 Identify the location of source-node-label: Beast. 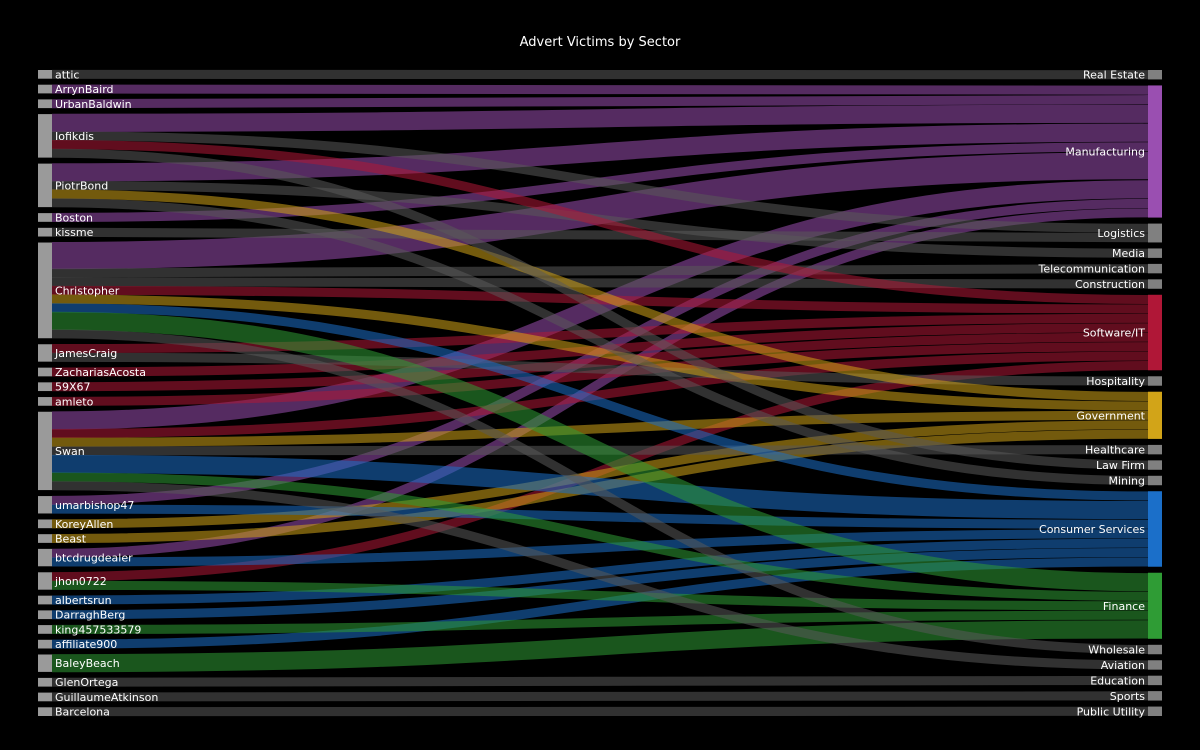
(71, 539).